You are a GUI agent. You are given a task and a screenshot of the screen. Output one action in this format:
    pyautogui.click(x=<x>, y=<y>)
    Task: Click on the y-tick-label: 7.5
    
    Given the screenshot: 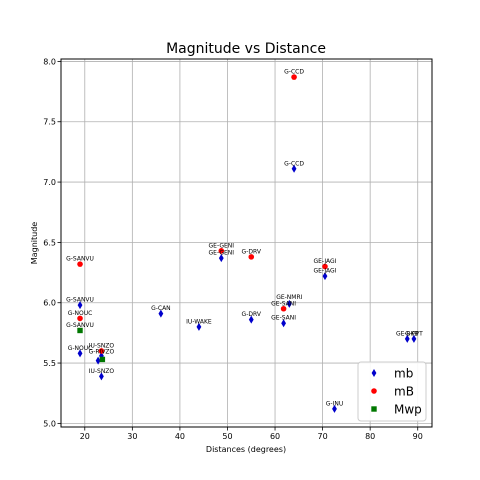 What is the action you would take?
    pyautogui.click(x=49, y=122)
    